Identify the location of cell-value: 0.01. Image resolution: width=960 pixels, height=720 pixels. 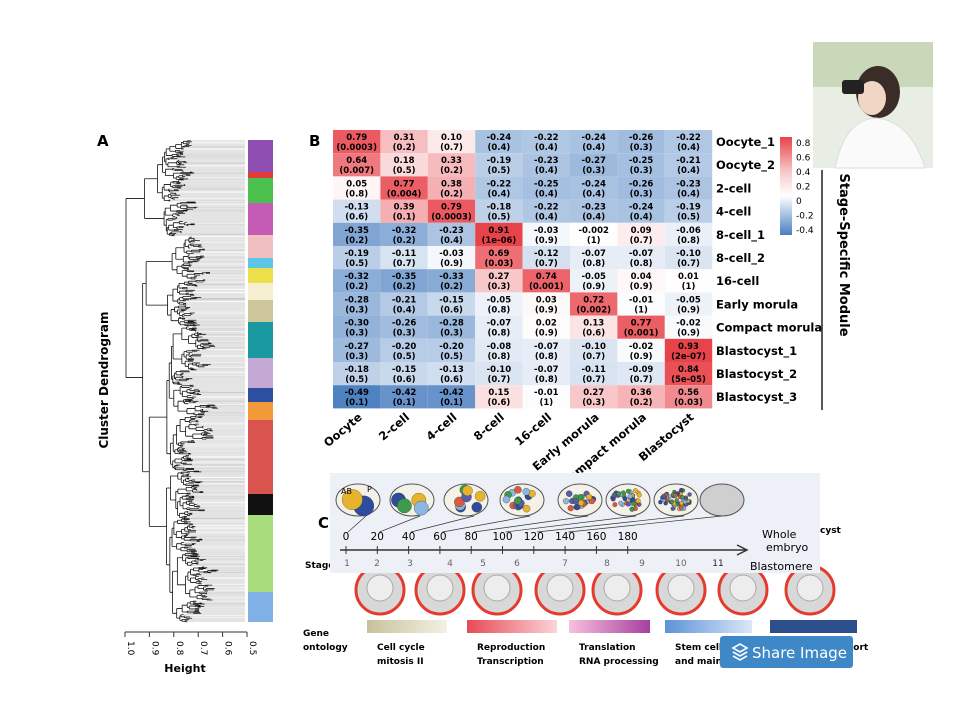
(688, 277).